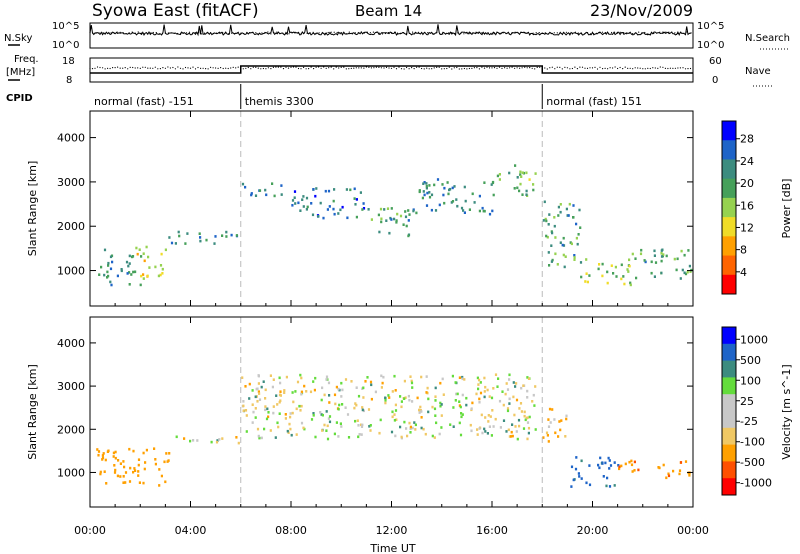 The width and height of the screenshot is (800, 554). I want to click on y-axis-label: Slant Range [km], so click(32, 412).